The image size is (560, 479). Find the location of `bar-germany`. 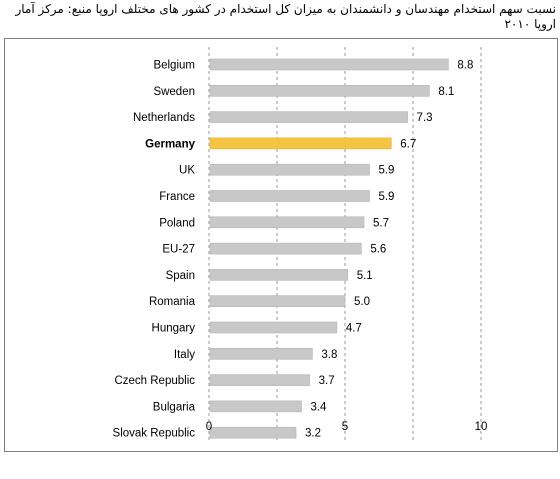

bar-germany is located at coordinates (300, 143).